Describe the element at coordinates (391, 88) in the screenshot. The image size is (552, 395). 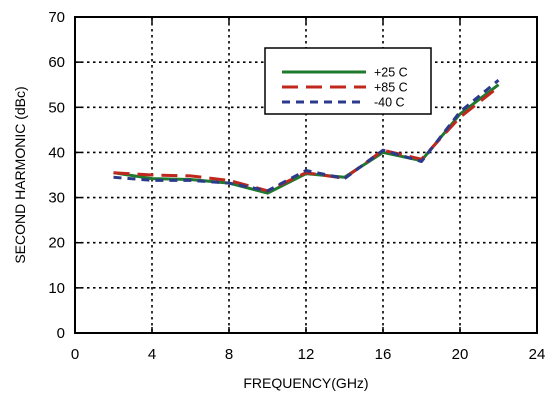
I see `legend-label-plus85c: +85 C` at that location.